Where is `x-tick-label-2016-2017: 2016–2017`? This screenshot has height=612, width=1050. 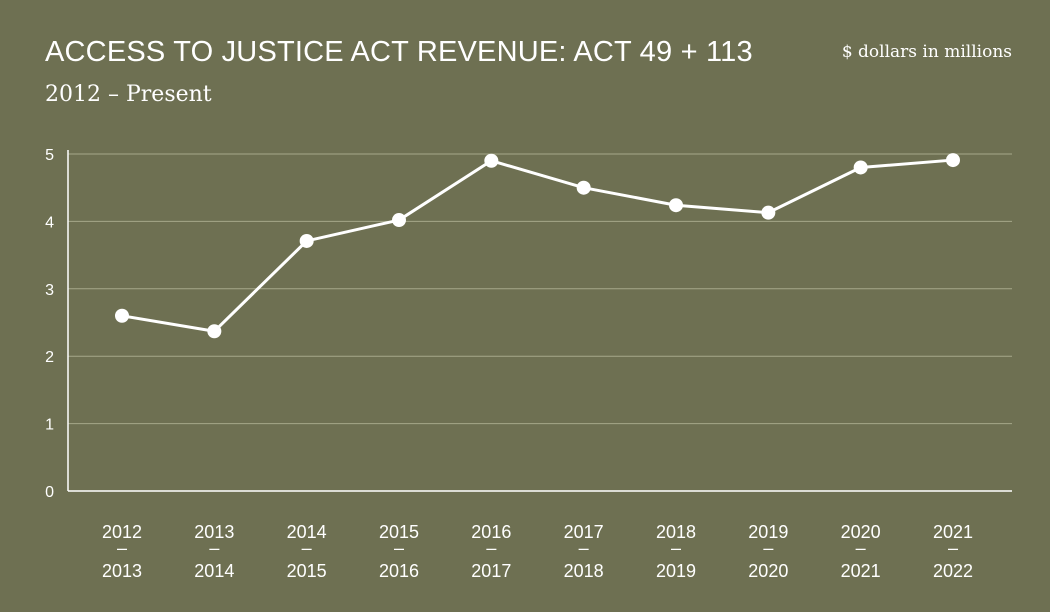 x-tick-label-2016-2017: 2016–2017 is located at coordinates (491, 551).